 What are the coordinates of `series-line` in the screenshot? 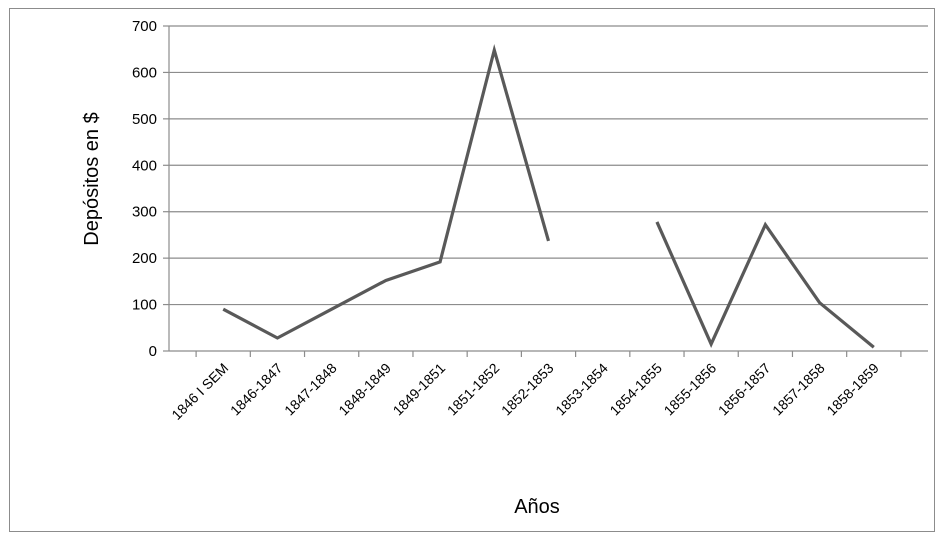 It's located at (765, 285).